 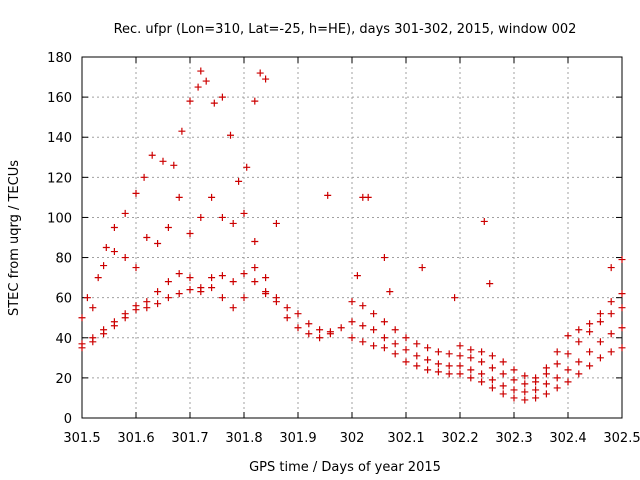 I want to click on x-tick-label: 302.5, so click(x=621, y=438).